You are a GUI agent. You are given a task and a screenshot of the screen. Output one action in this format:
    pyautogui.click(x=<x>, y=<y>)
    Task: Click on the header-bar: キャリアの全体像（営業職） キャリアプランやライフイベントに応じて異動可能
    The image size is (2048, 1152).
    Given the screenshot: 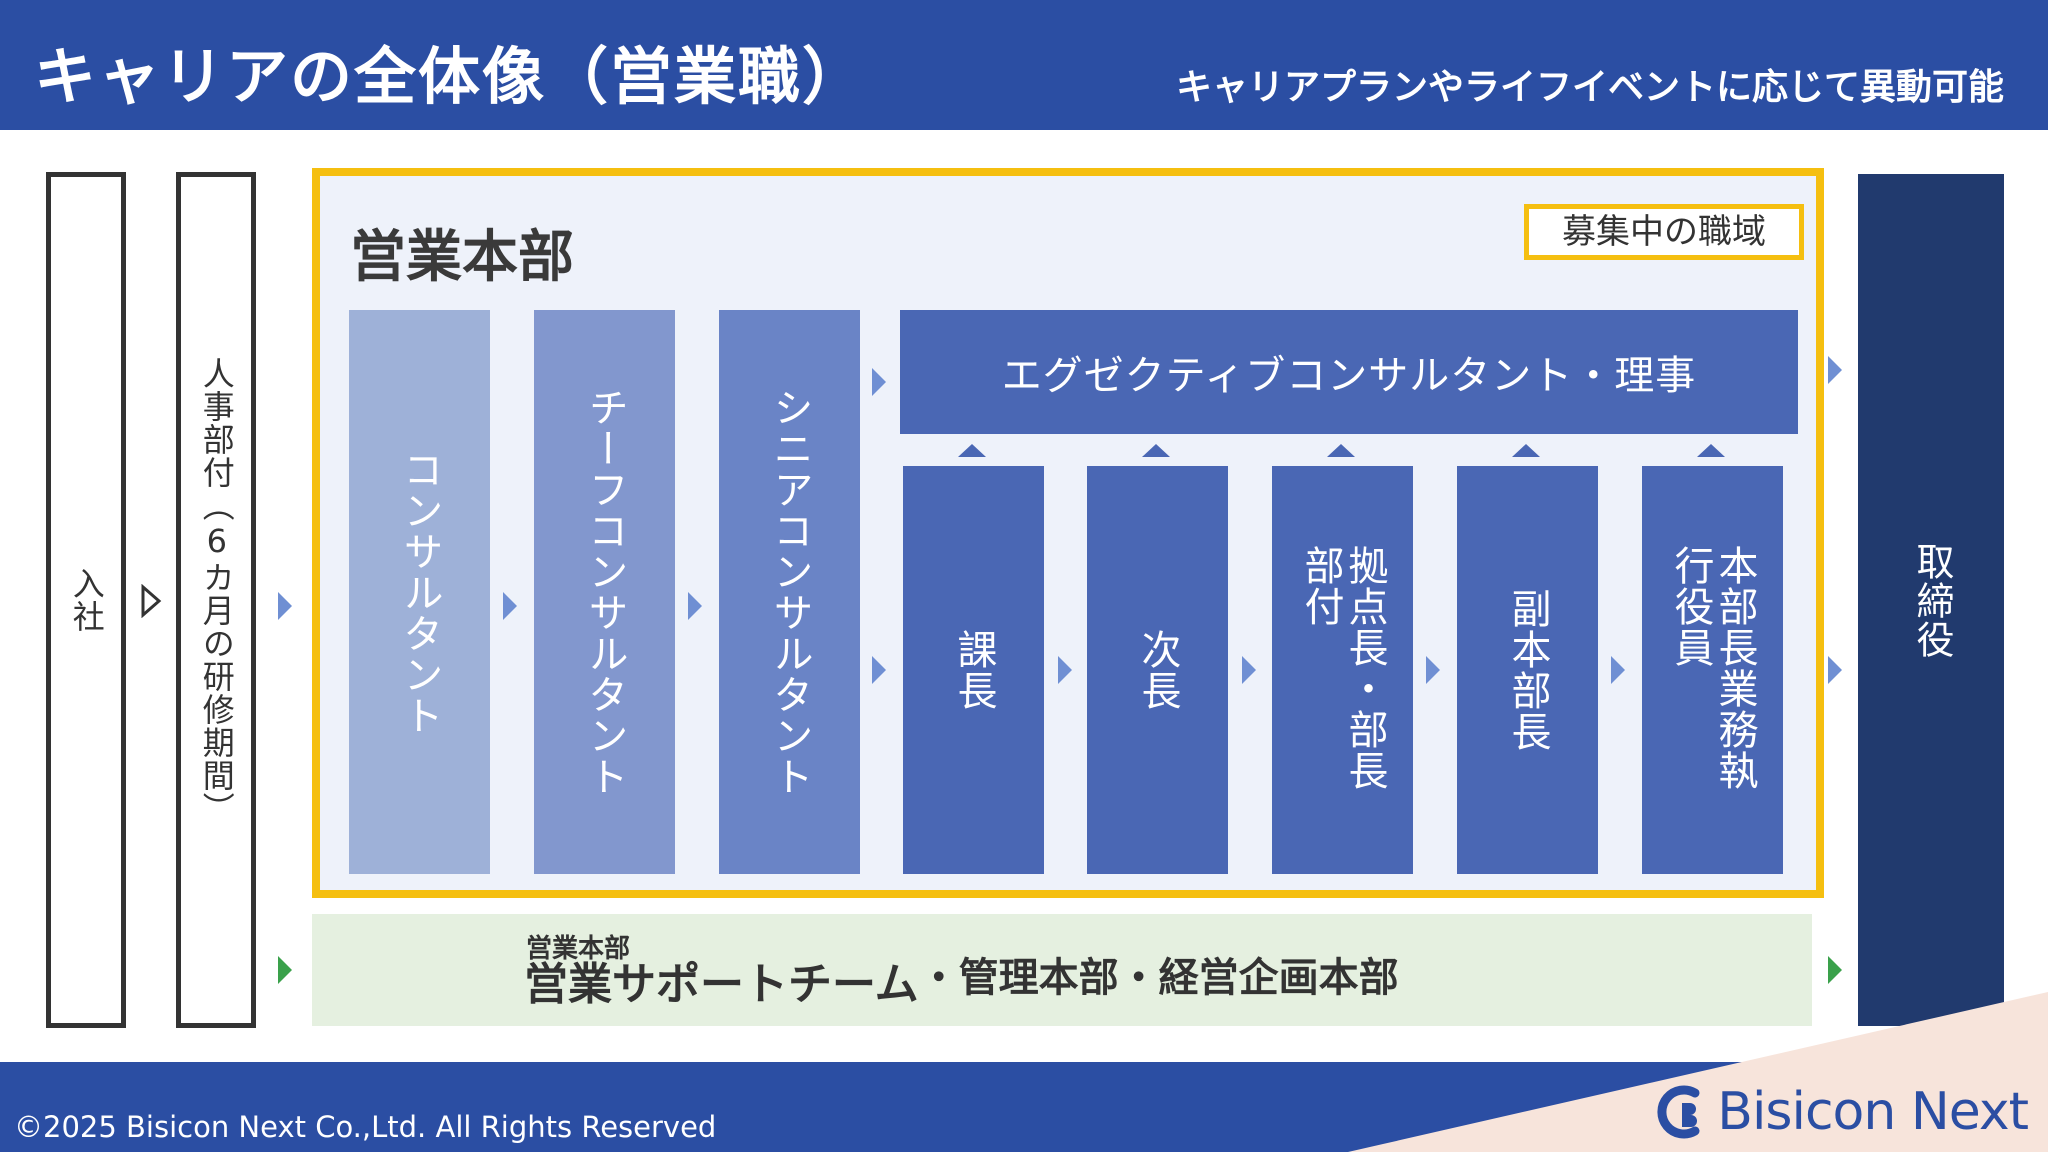 What is the action you would take?
    pyautogui.click(x=1024, y=65)
    